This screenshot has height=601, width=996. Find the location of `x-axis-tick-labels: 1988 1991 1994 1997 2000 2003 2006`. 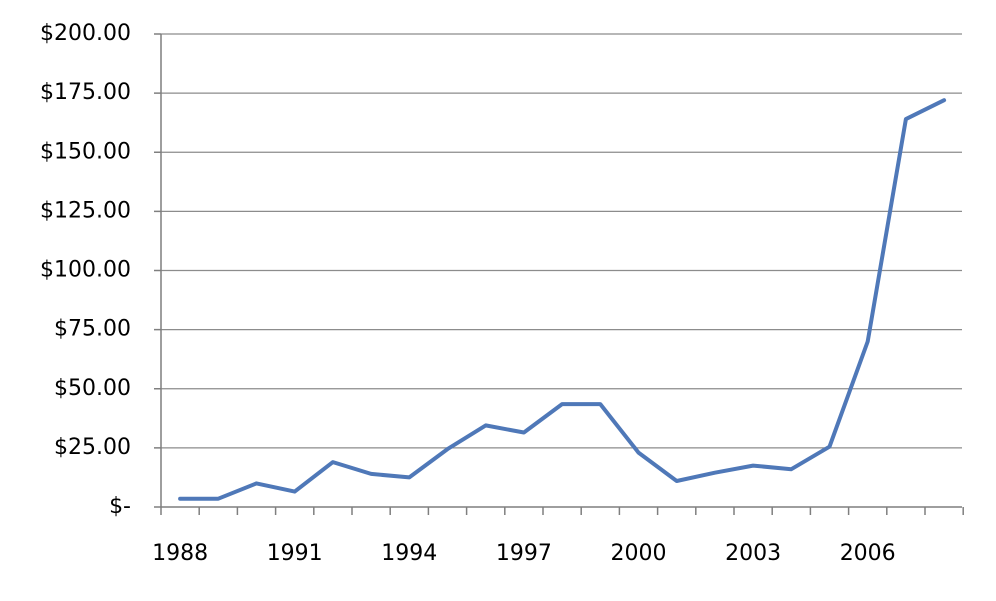

x-axis-tick-labels: 1988 1991 1994 1997 2000 2003 2006 is located at coordinates (524, 553).